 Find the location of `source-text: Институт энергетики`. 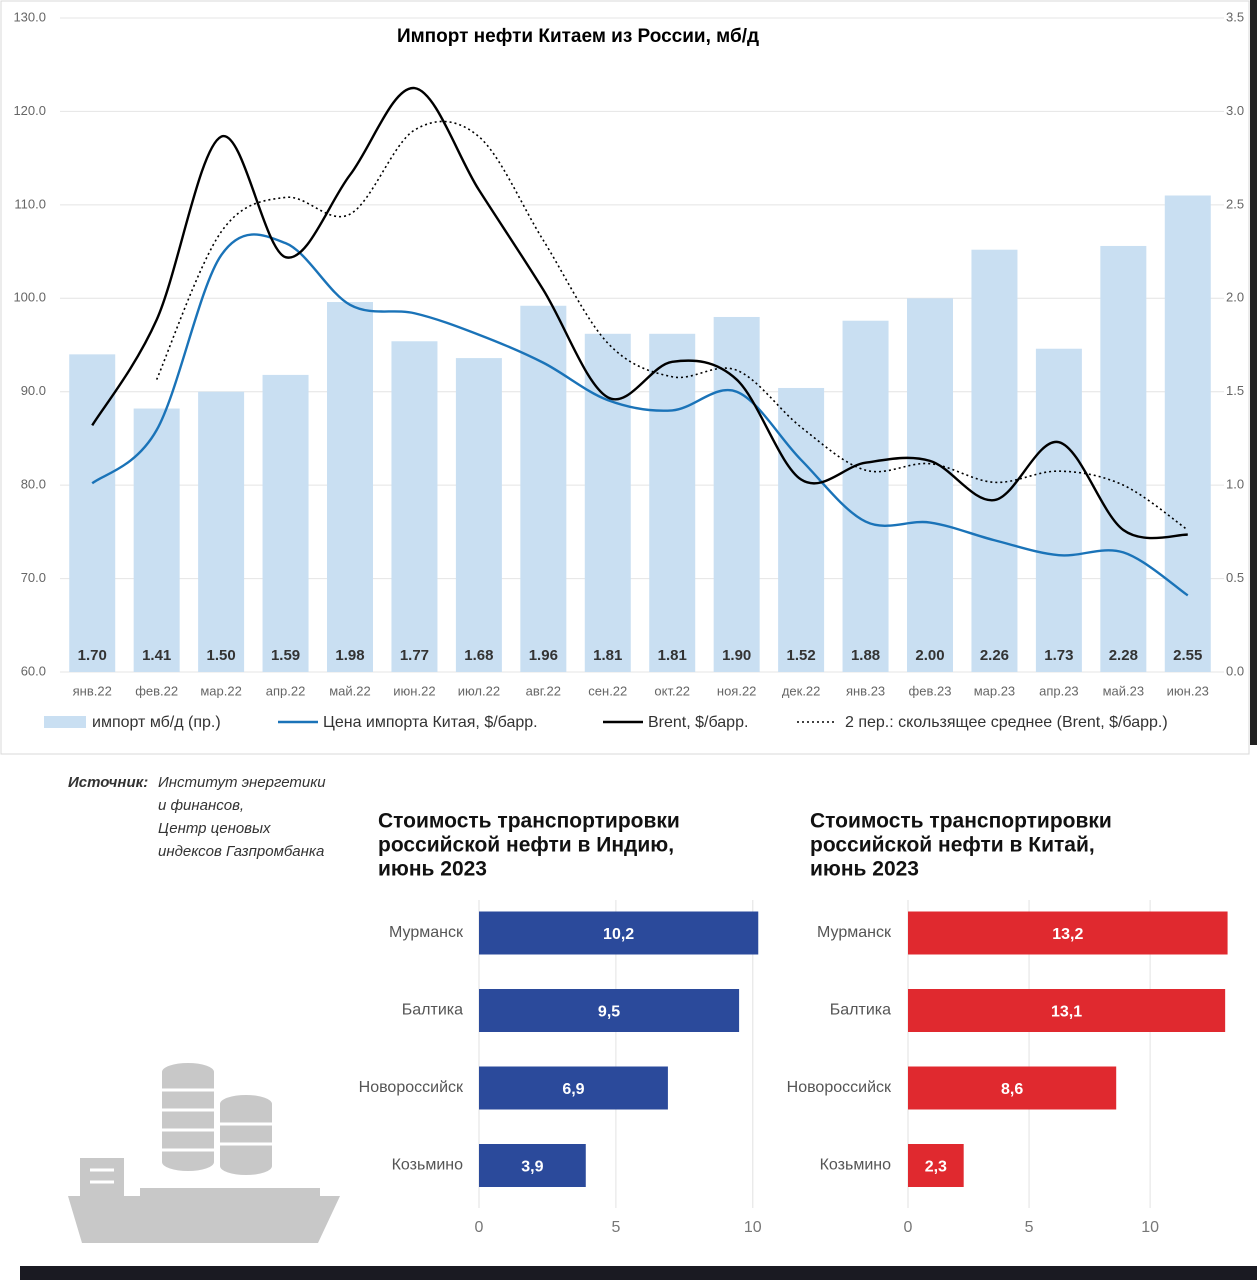

source-text: Институт энергетики is located at coordinates (242, 782).